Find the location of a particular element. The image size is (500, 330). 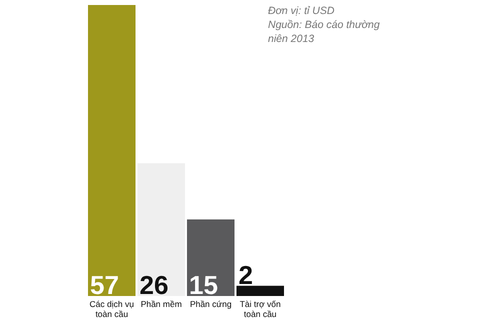

x-tick-label: Phần mềm is located at coordinates (161, 304).